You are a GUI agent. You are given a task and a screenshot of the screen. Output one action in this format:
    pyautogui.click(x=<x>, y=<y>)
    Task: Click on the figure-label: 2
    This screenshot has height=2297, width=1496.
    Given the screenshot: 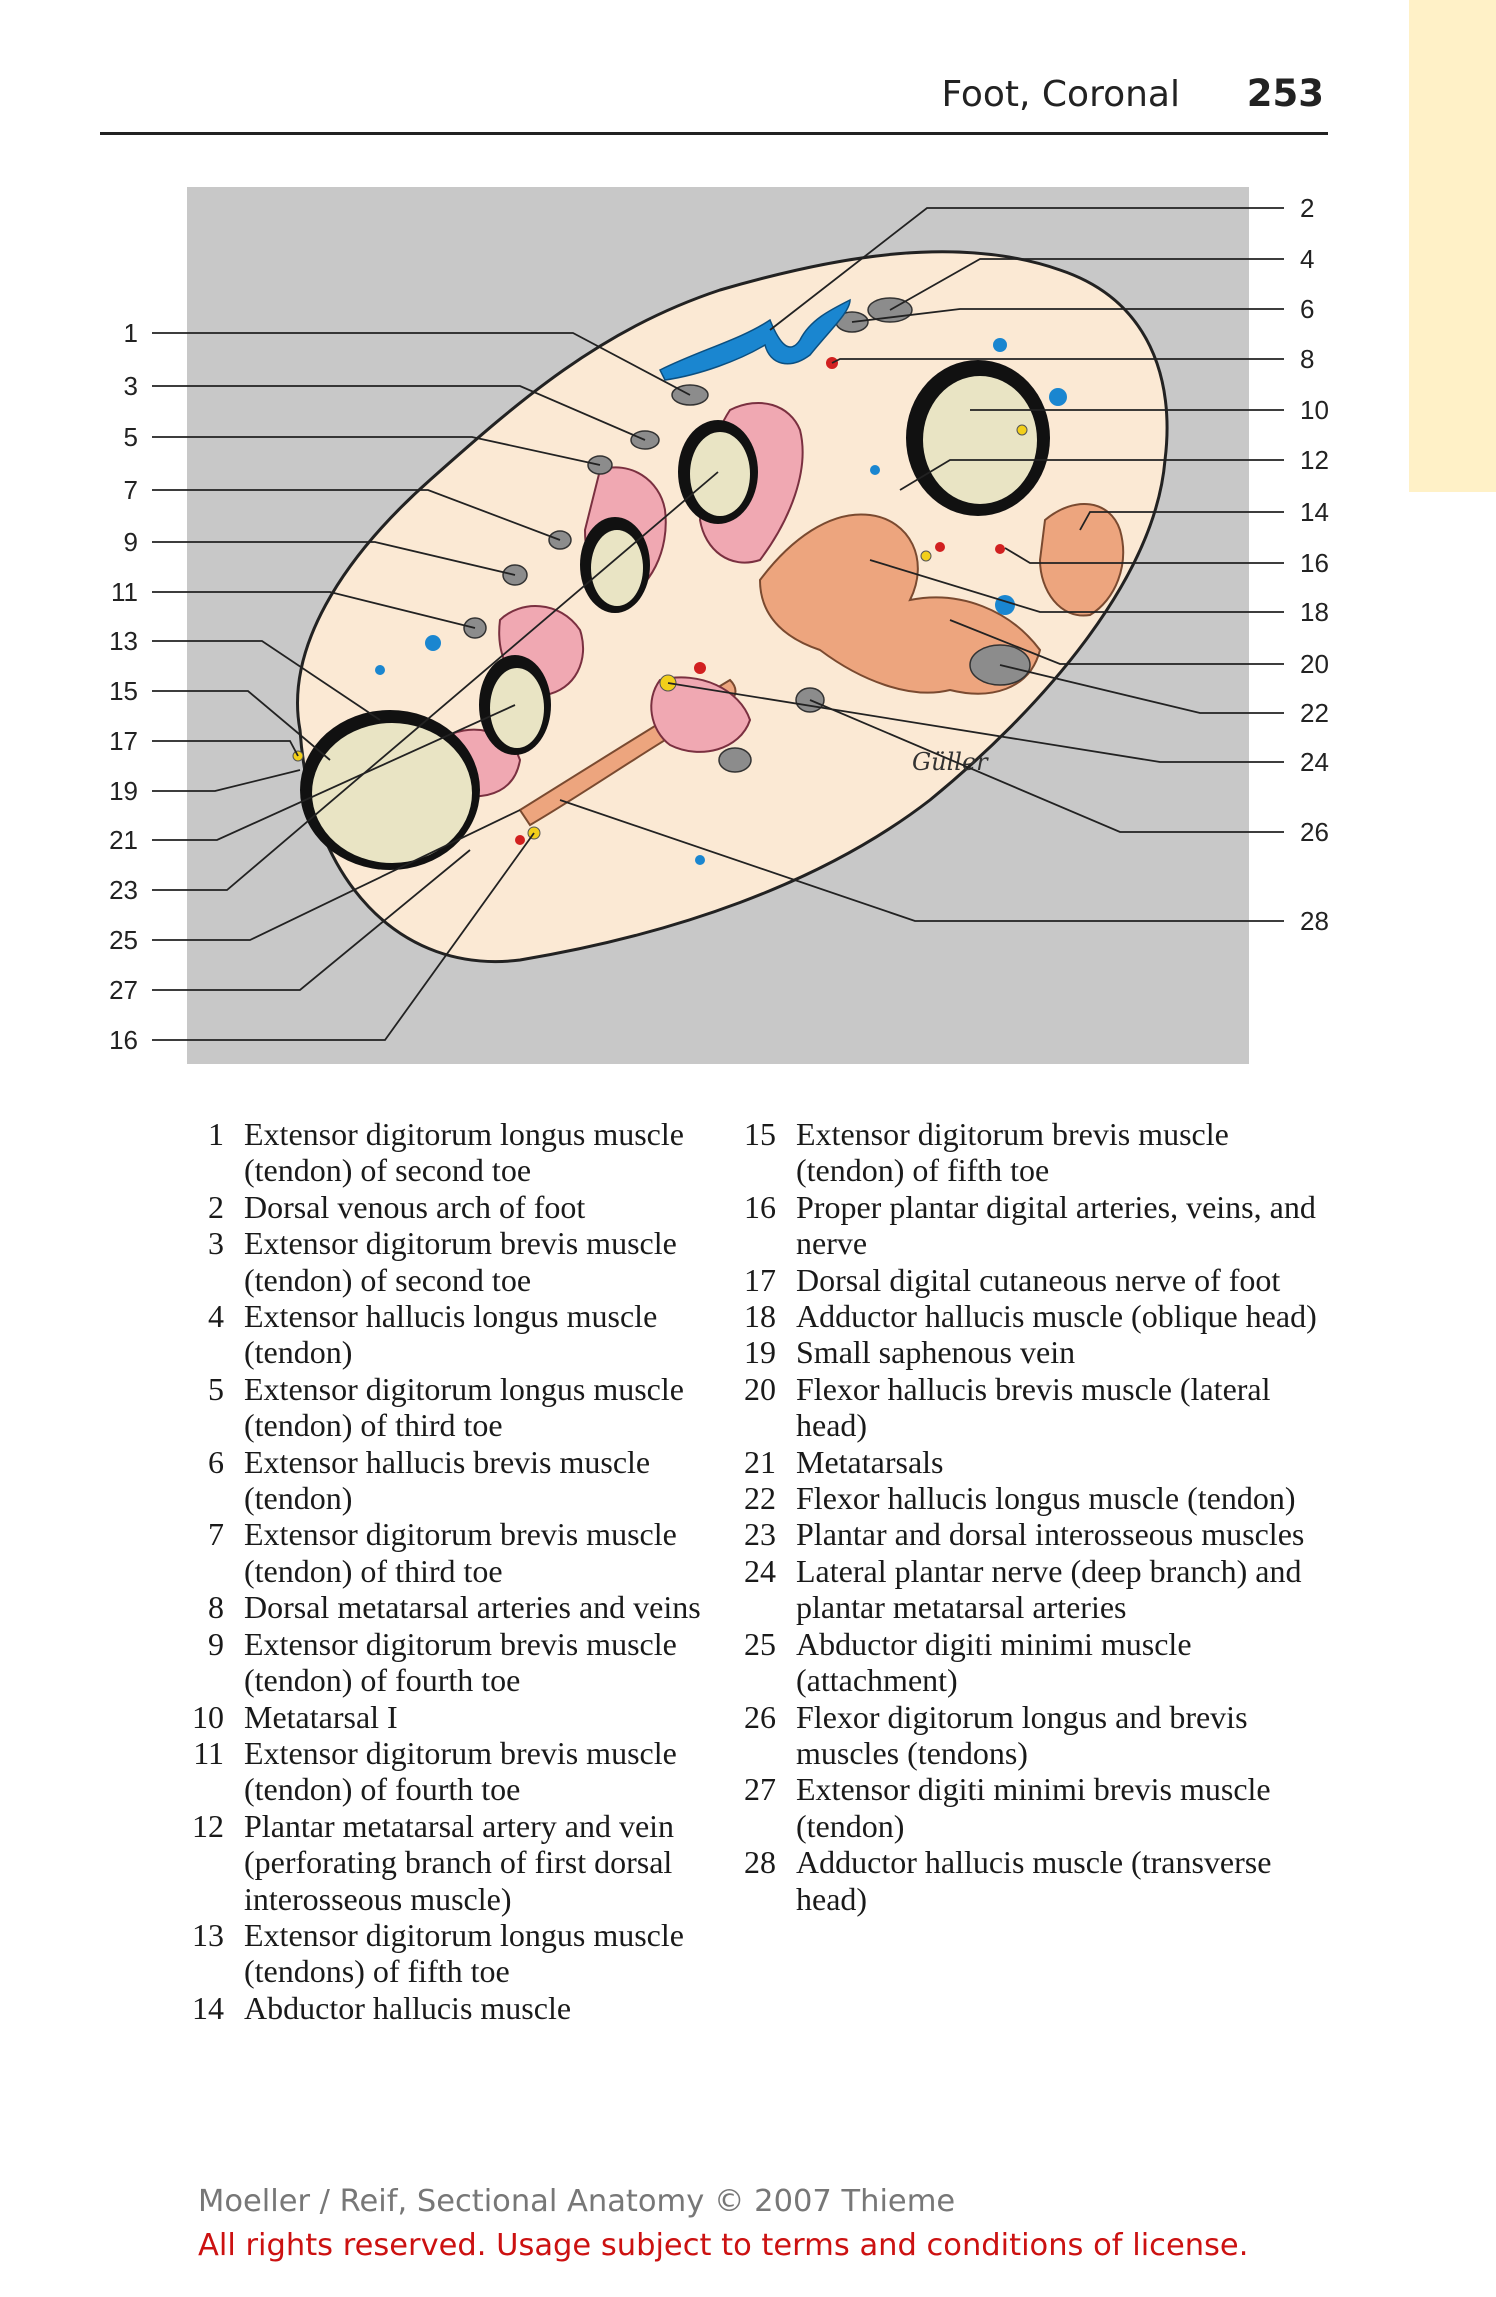 What is the action you would take?
    pyautogui.click(x=1307, y=208)
    